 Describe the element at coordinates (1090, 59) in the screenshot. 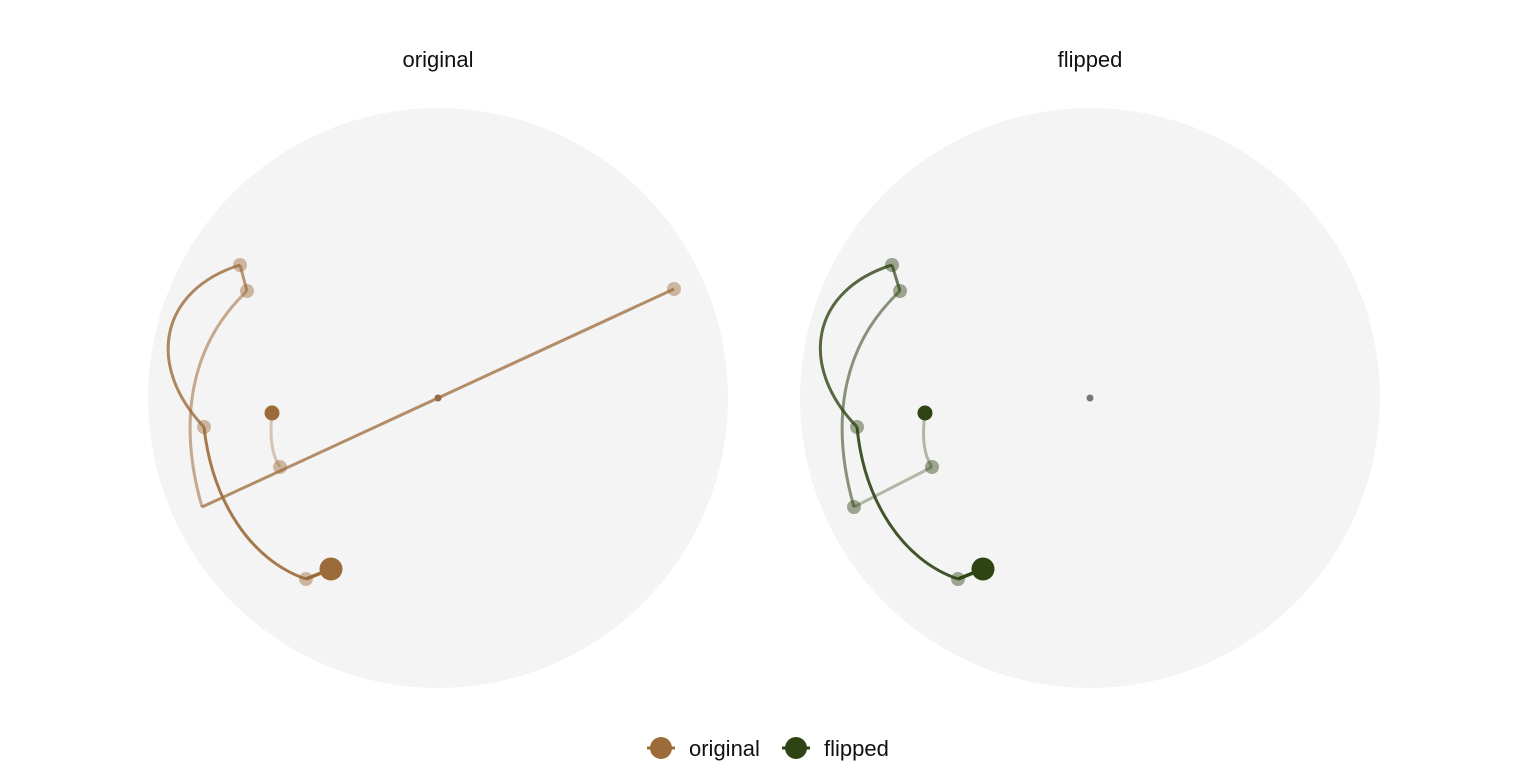

I see `panel-title-flipped: flipped` at that location.